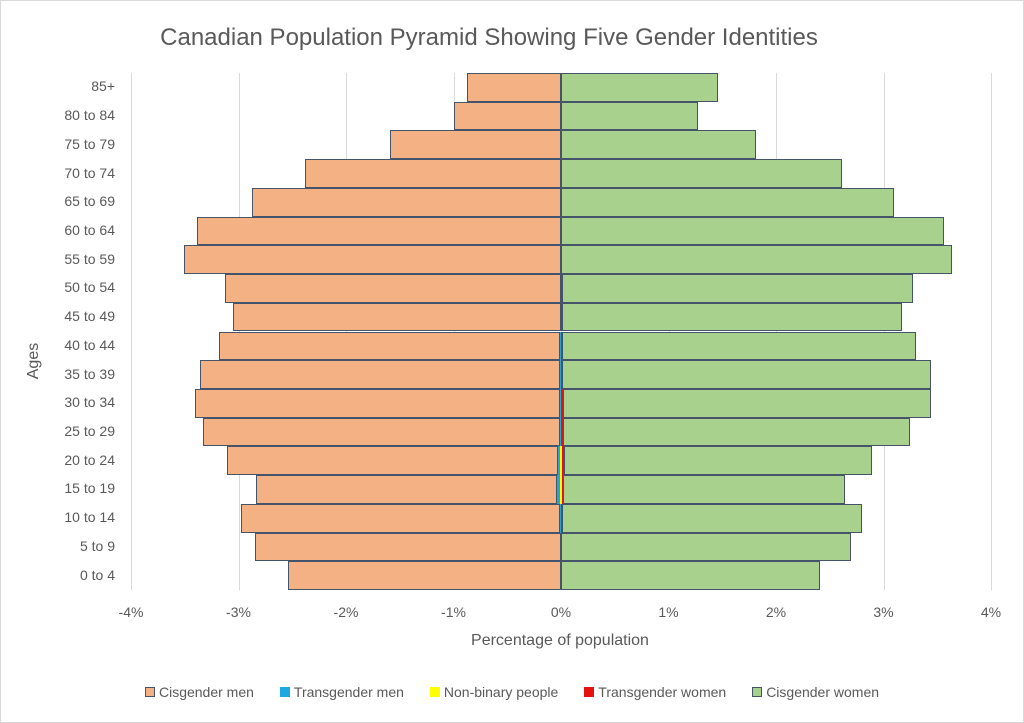 This screenshot has height=723, width=1024. I want to click on y-tick-label: 45 to 49, so click(89, 316).